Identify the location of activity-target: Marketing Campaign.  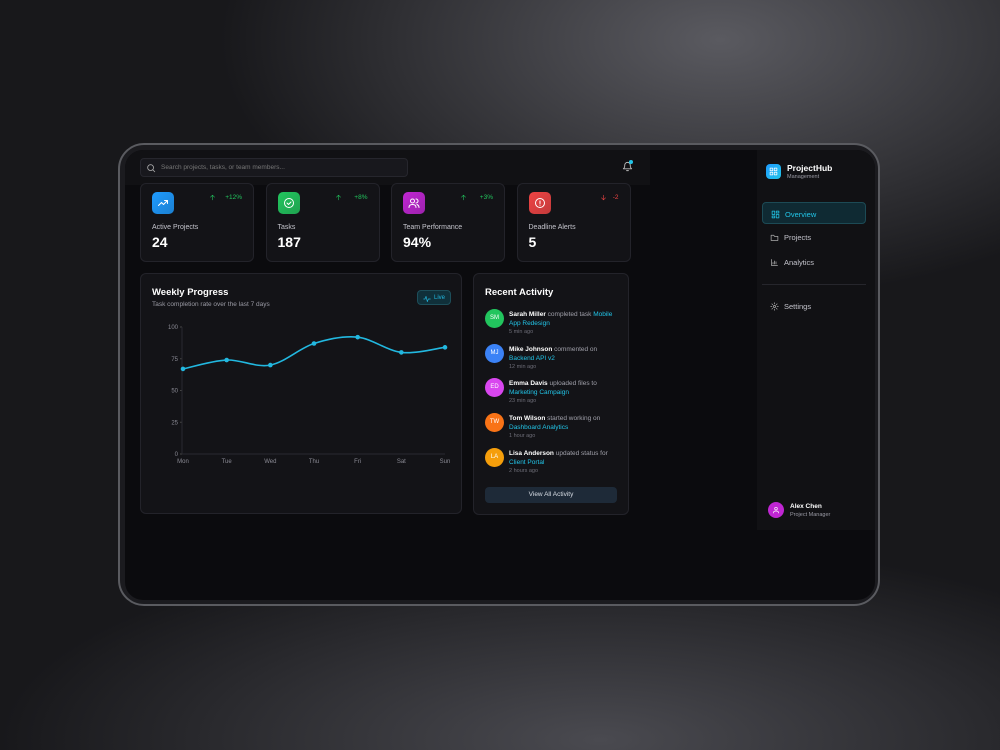
(539, 393).